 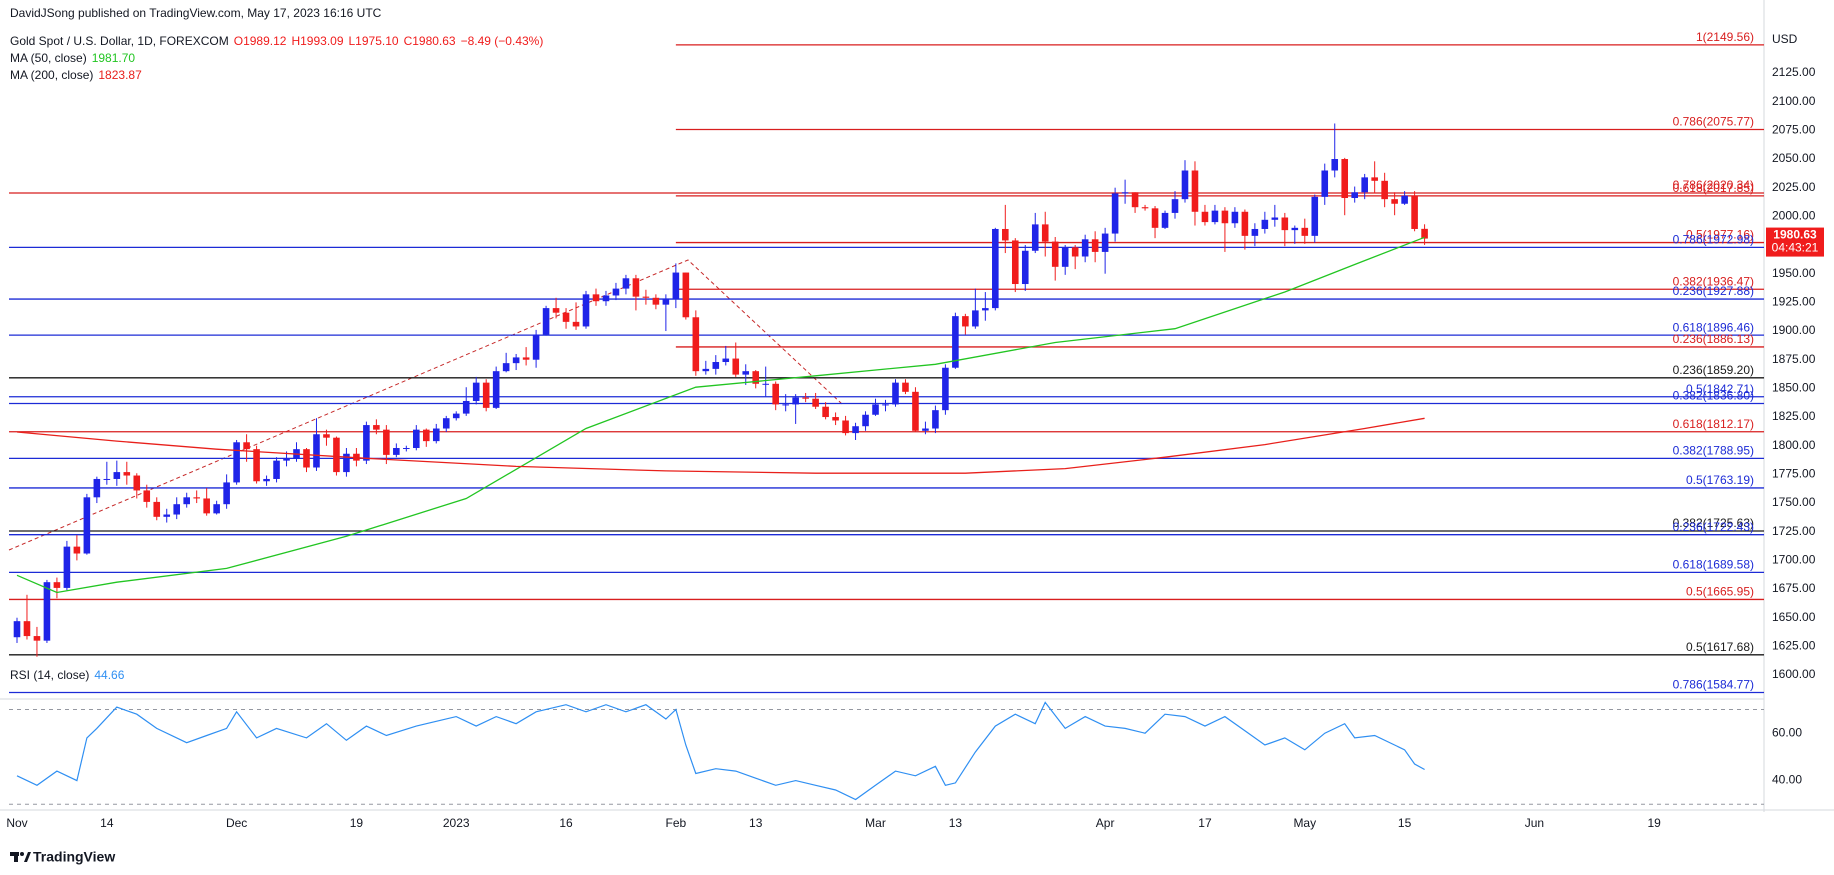 I want to click on y-tick-label: 1650.00, so click(x=1794, y=617).